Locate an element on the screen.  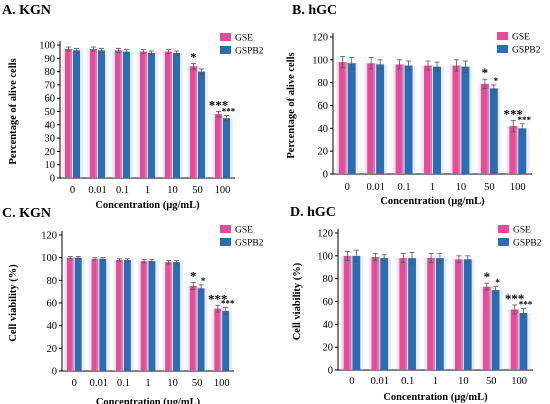
panel-title: D. hGC is located at coordinates (313, 212).